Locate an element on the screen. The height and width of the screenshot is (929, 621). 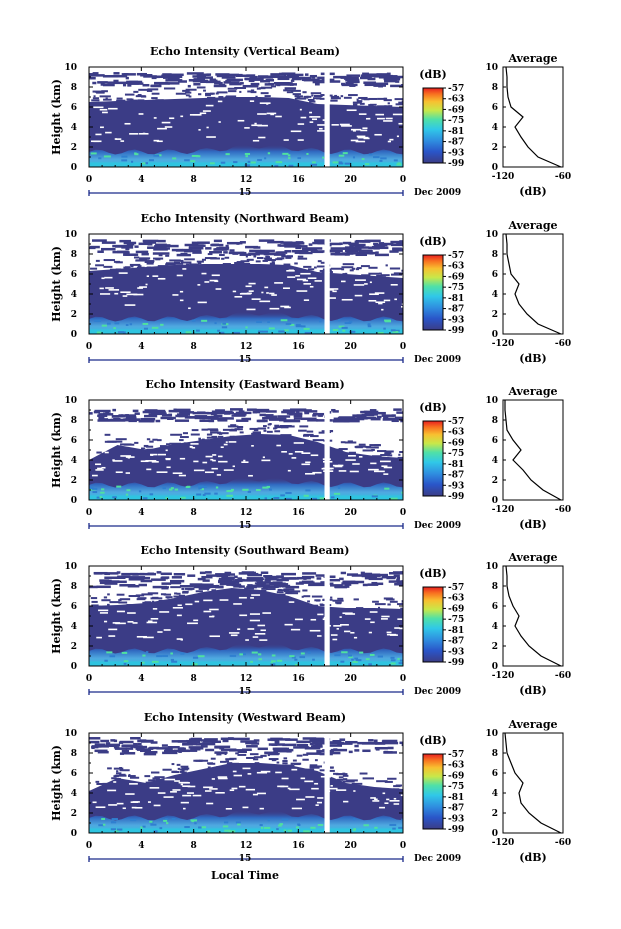
average-frame is located at coordinates (533, 616).